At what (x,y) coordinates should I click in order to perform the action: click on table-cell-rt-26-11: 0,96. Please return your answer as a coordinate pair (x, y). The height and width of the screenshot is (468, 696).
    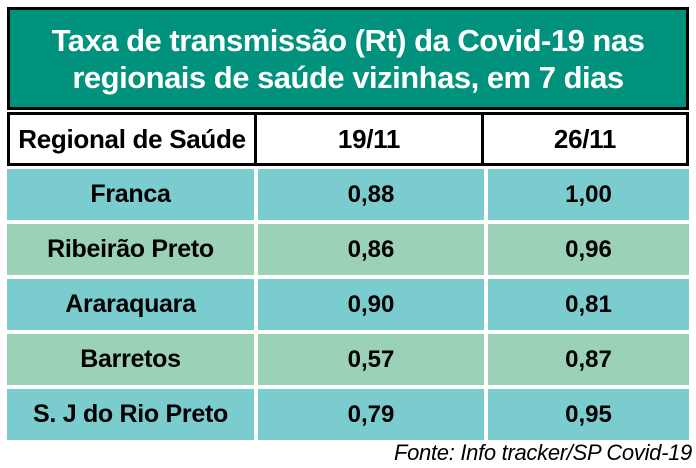
    Looking at the image, I should click on (588, 249).